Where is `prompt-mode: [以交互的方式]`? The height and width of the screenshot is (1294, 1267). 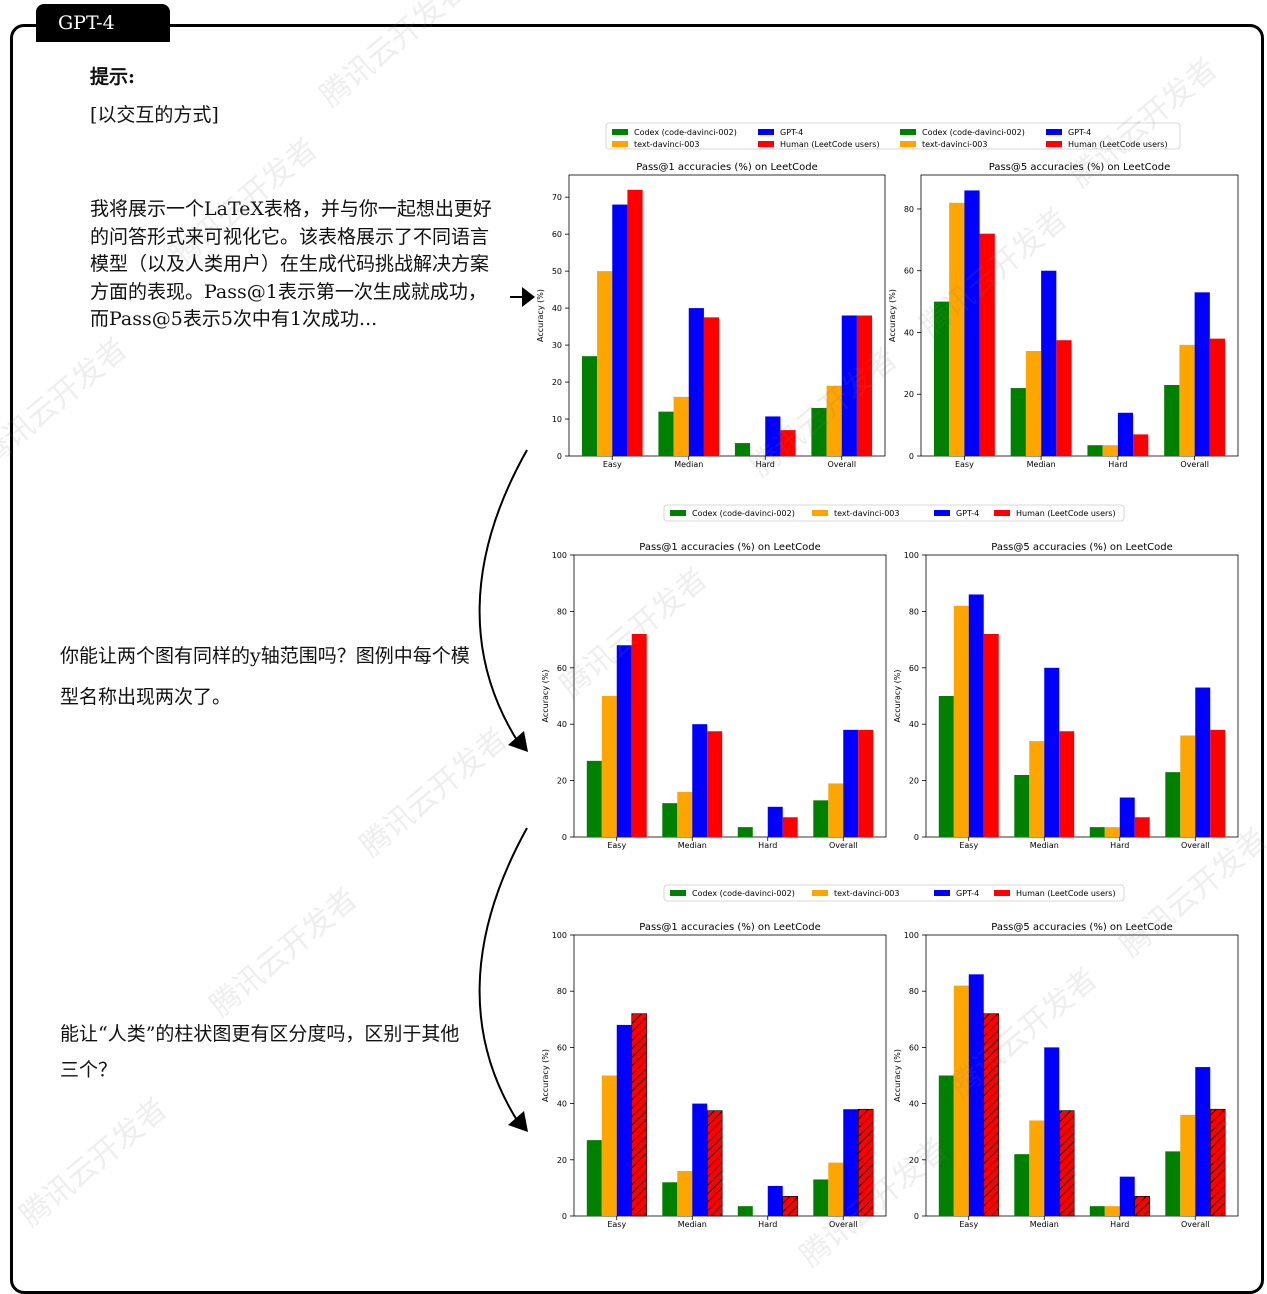
prompt-mode: [以交互的方式] is located at coordinates (154, 115).